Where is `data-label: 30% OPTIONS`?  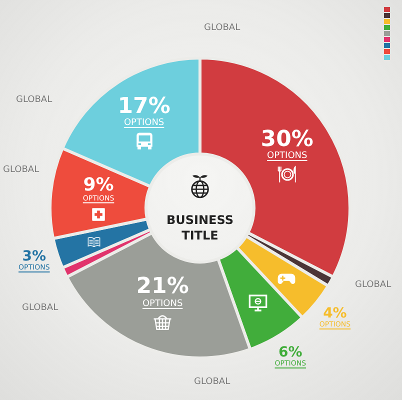 data-label: 30% OPTIONS is located at coordinates (287, 144).